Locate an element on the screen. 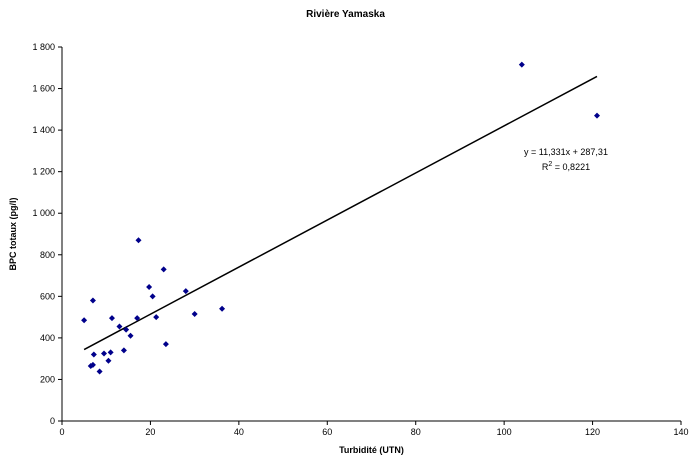  y-tick-label: 1 600 is located at coordinates (43, 89).